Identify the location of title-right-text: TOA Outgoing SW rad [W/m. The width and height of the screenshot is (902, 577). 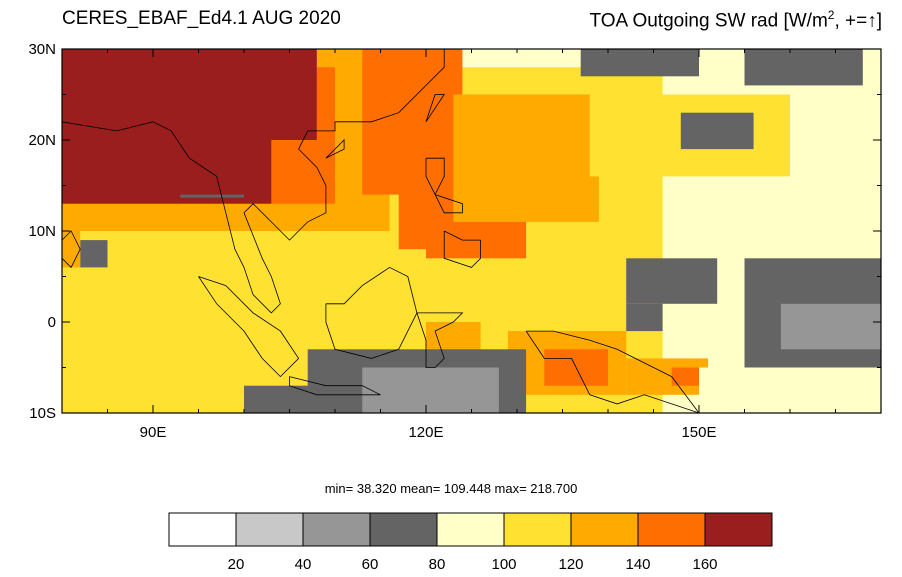
(708, 21).